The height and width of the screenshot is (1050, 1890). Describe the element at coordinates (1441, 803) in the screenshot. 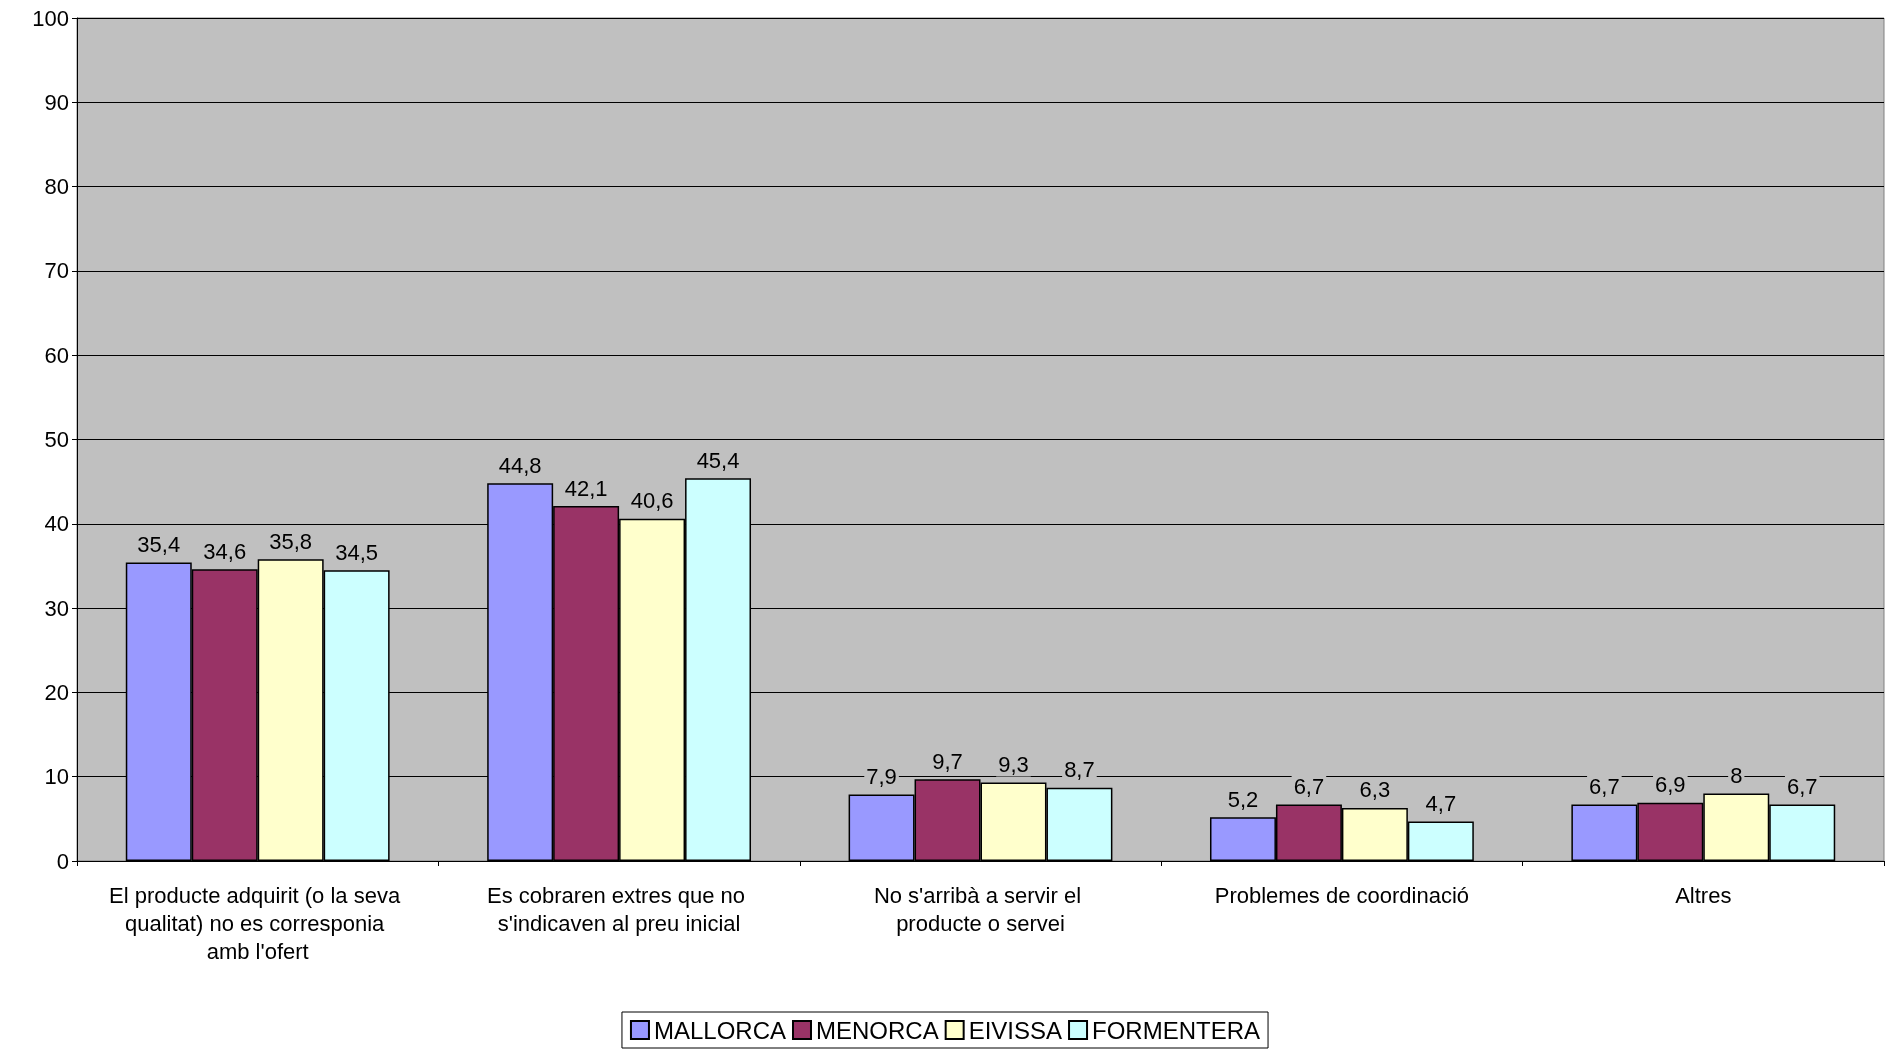

I see `data-label: 4,7` at that location.